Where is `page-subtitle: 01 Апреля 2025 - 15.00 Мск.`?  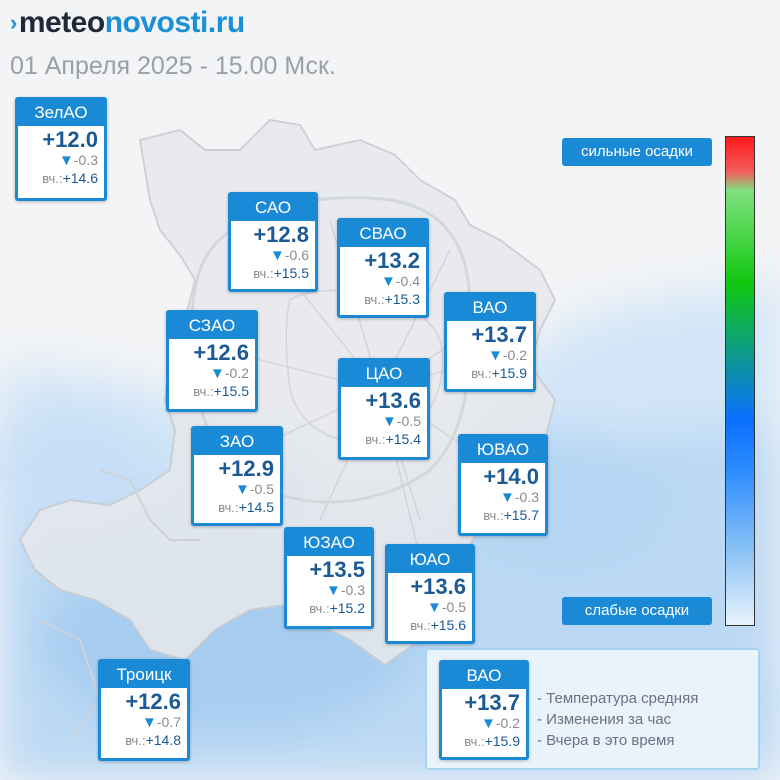
page-subtitle: 01 Апреля 2025 - 15.00 Мск. is located at coordinates (173, 66).